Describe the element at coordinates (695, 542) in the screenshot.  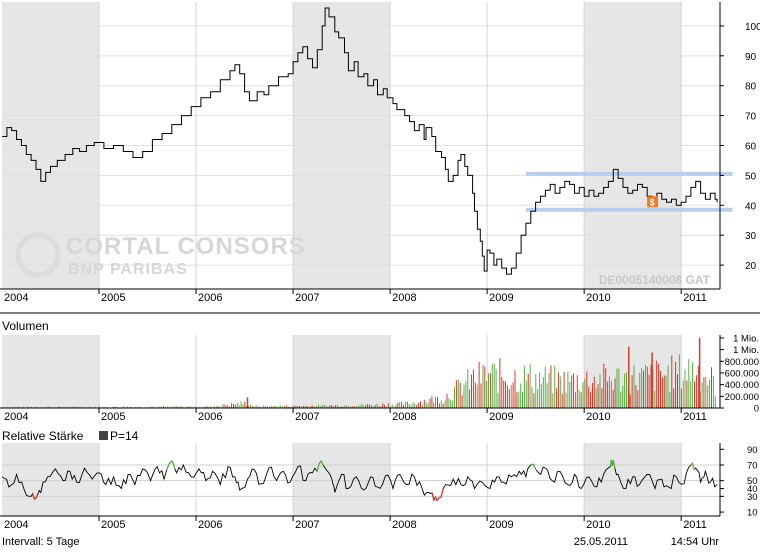
I see `time-label: 14:54 Uhr` at that location.